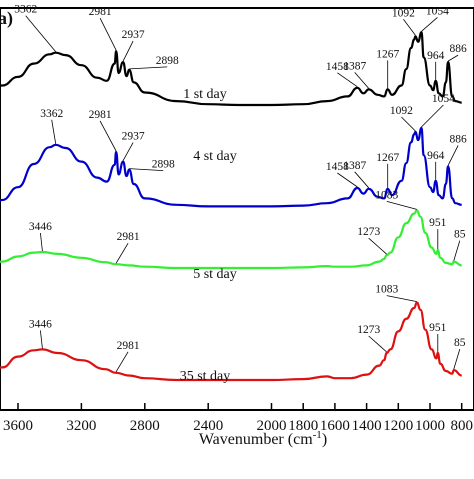 This screenshot has width=474, height=479. Describe the element at coordinates (208, 426) in the screenshot. I see `x-tick-label-4: 2400` at that location.